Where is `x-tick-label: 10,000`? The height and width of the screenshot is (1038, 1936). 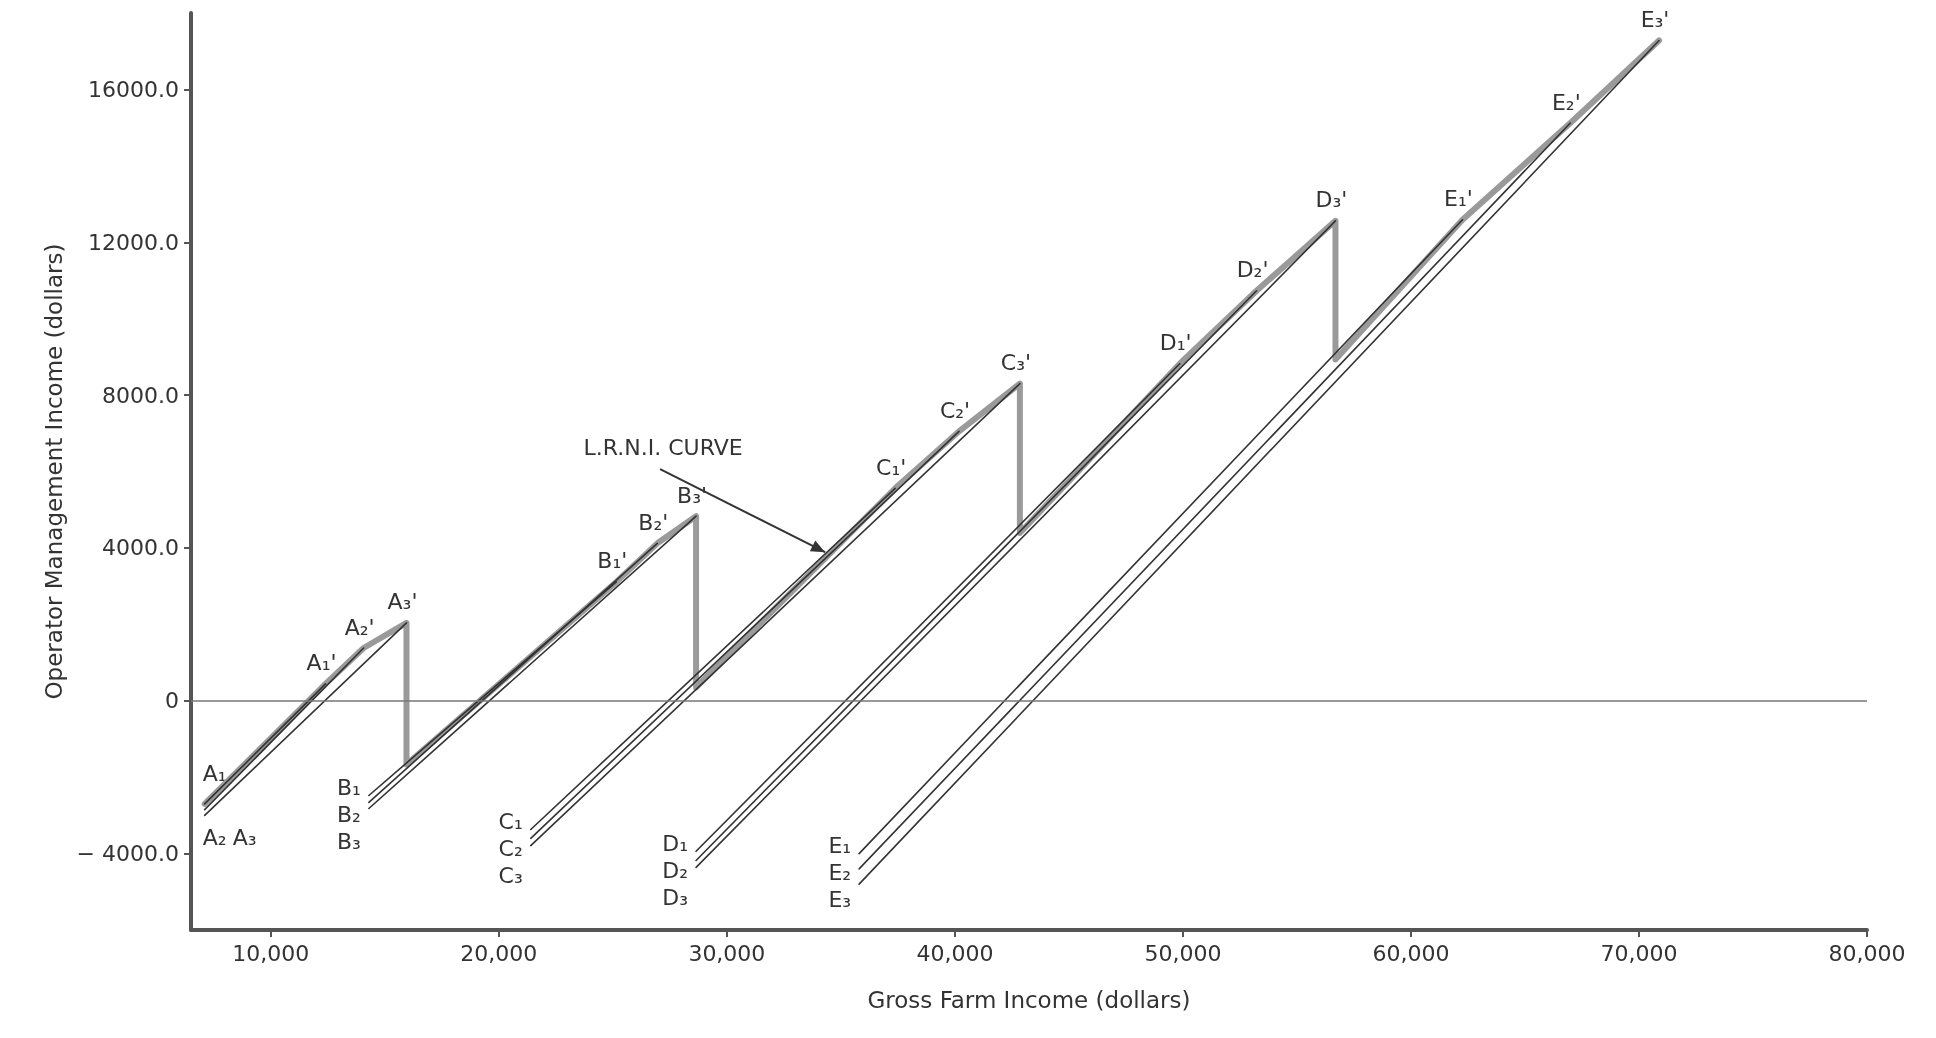 x-tick-label: 10,000 is located at coordinates (271, 953).